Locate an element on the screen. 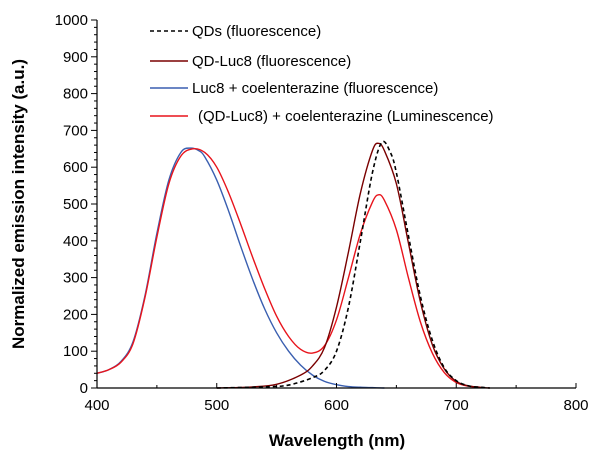 This screenshot has height=453, width=592. x-tick-label: 800 is located at coordinates (575, 405).